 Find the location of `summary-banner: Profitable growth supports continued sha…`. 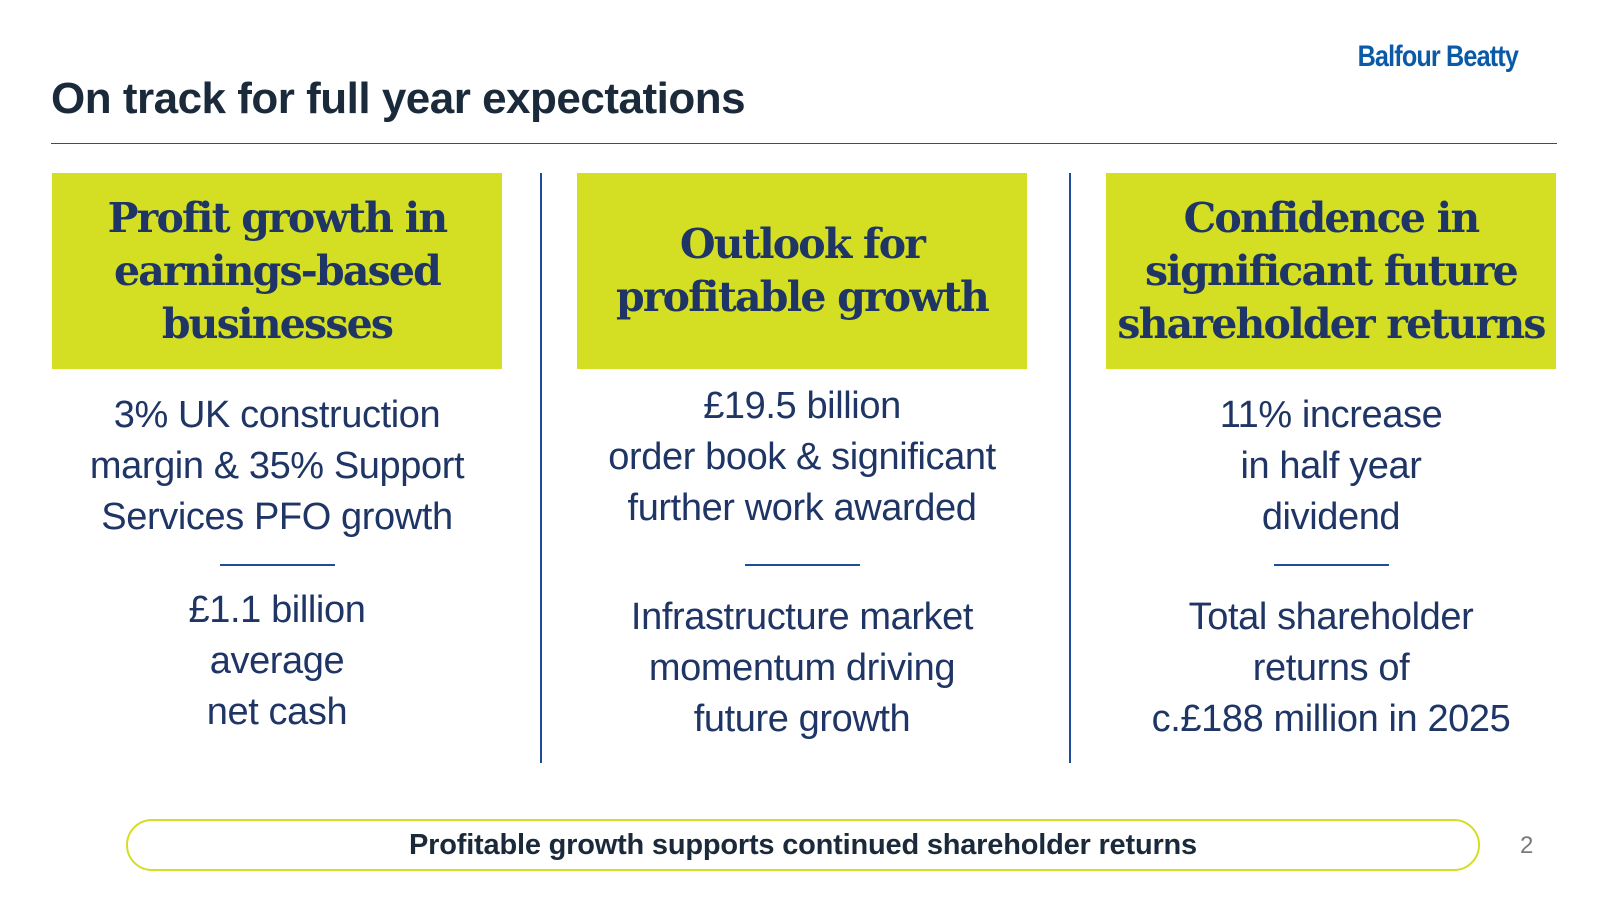

summary-banner: Profitable growth supports continued sha… is located at coordinates (803, 845).